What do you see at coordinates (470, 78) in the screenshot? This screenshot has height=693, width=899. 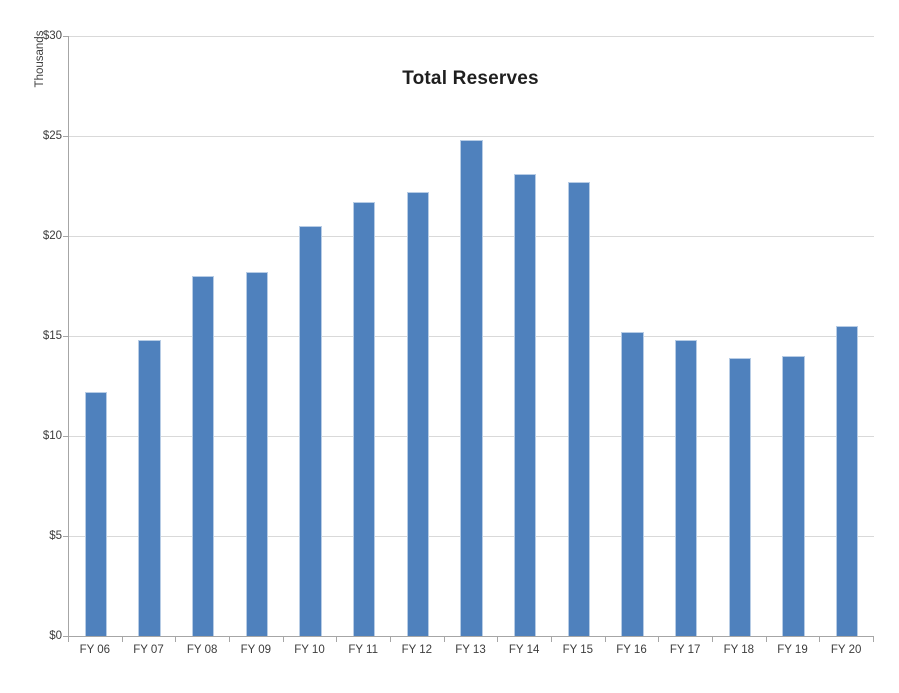 I see `chart-title: Total Reserves` at bounding box center [470, 78].